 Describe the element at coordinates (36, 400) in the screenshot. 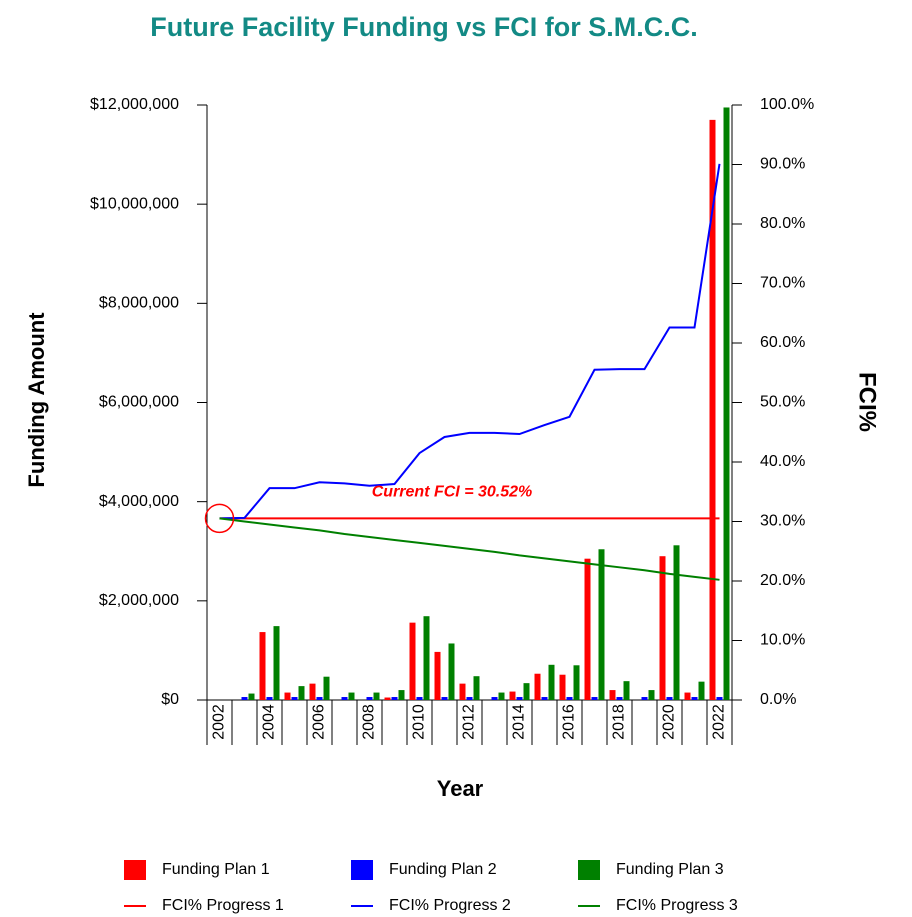

I see `y-axis-title: Funding Amount` at that location.